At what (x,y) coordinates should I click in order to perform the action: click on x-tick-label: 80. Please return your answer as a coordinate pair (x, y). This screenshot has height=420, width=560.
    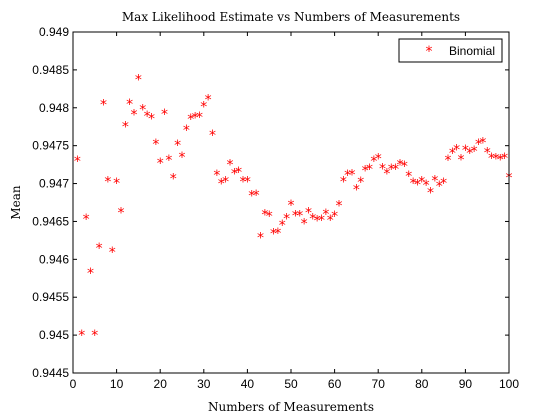
    Looking at the image, I should click on (422, 384).